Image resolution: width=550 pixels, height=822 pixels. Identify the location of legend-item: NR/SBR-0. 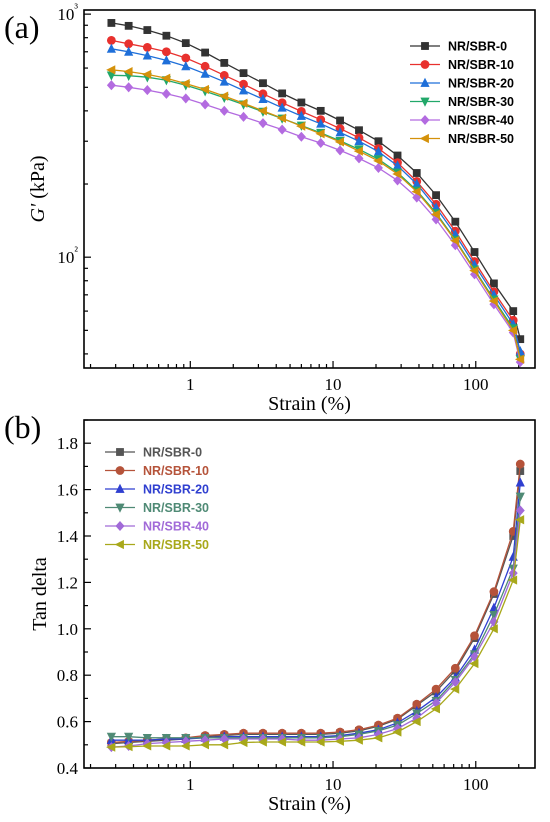
(153, 453).